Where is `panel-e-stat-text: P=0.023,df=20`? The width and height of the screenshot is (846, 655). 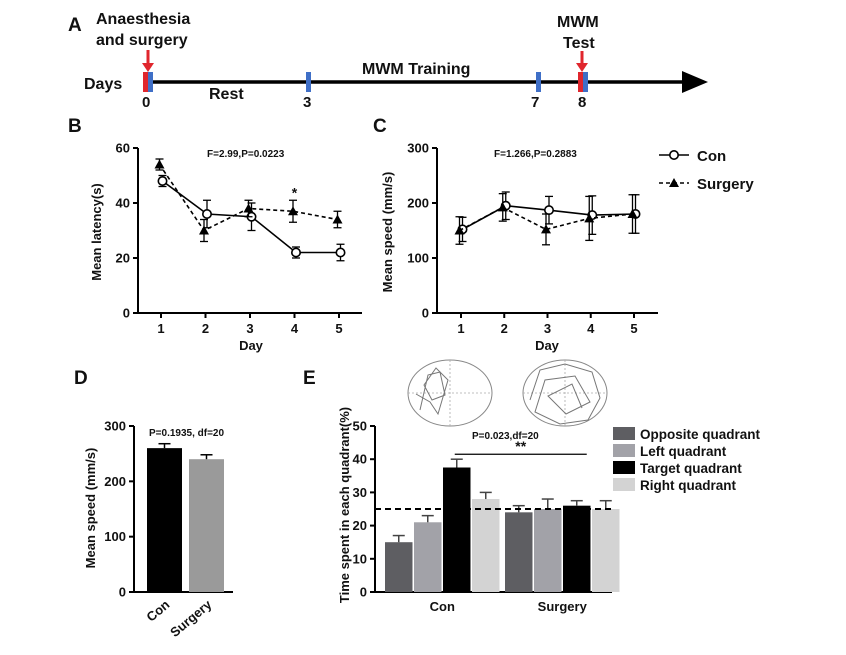
panel-e-stat-text: P=0.023,df=20 is located at coordinates (505, 436).